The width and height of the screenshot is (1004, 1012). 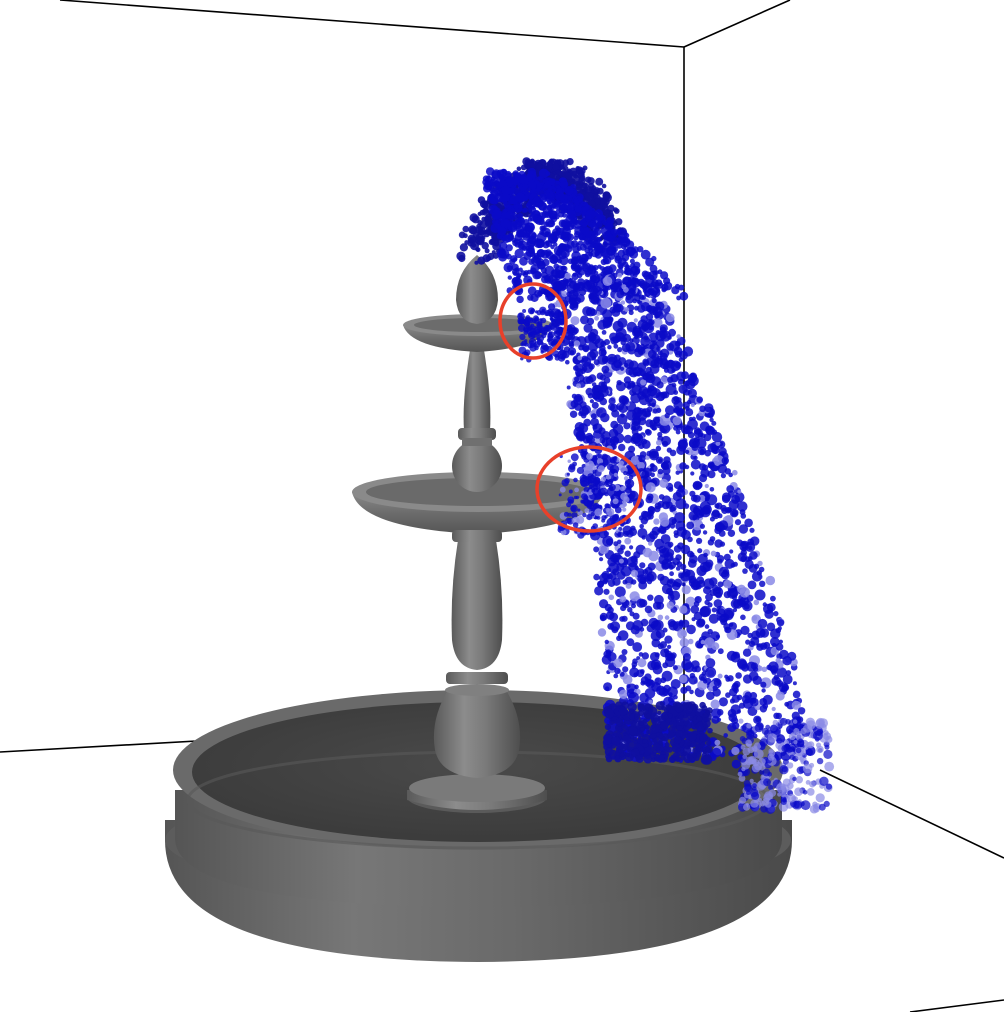 I want to click on highlight-markers, so click(x=570, y=407).